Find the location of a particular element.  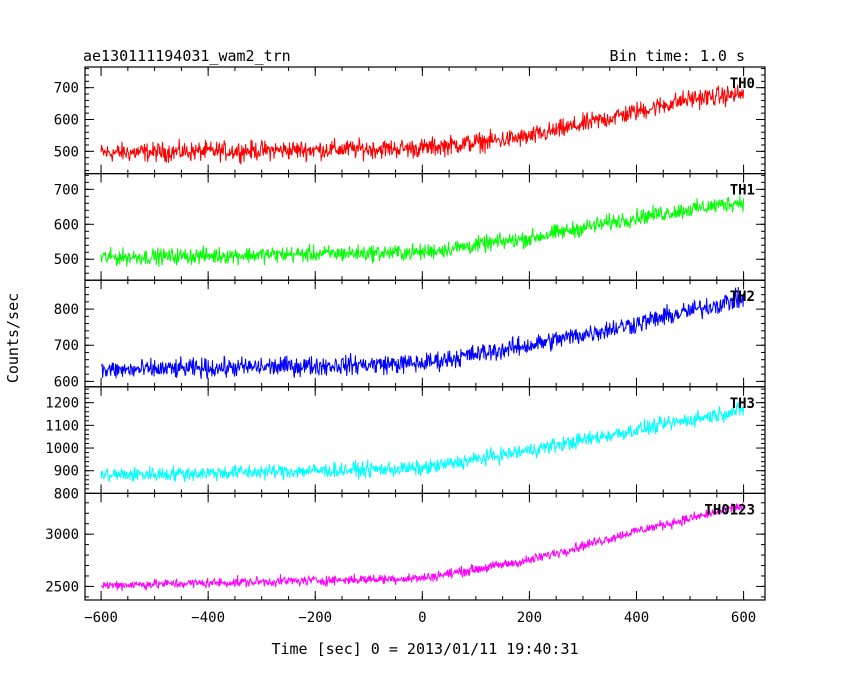

x-tick-label: −400 is located at coordinates (208, 618).